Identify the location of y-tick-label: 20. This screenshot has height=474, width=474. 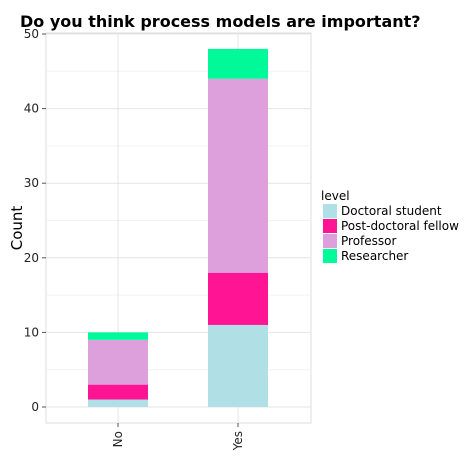
(31, 258).